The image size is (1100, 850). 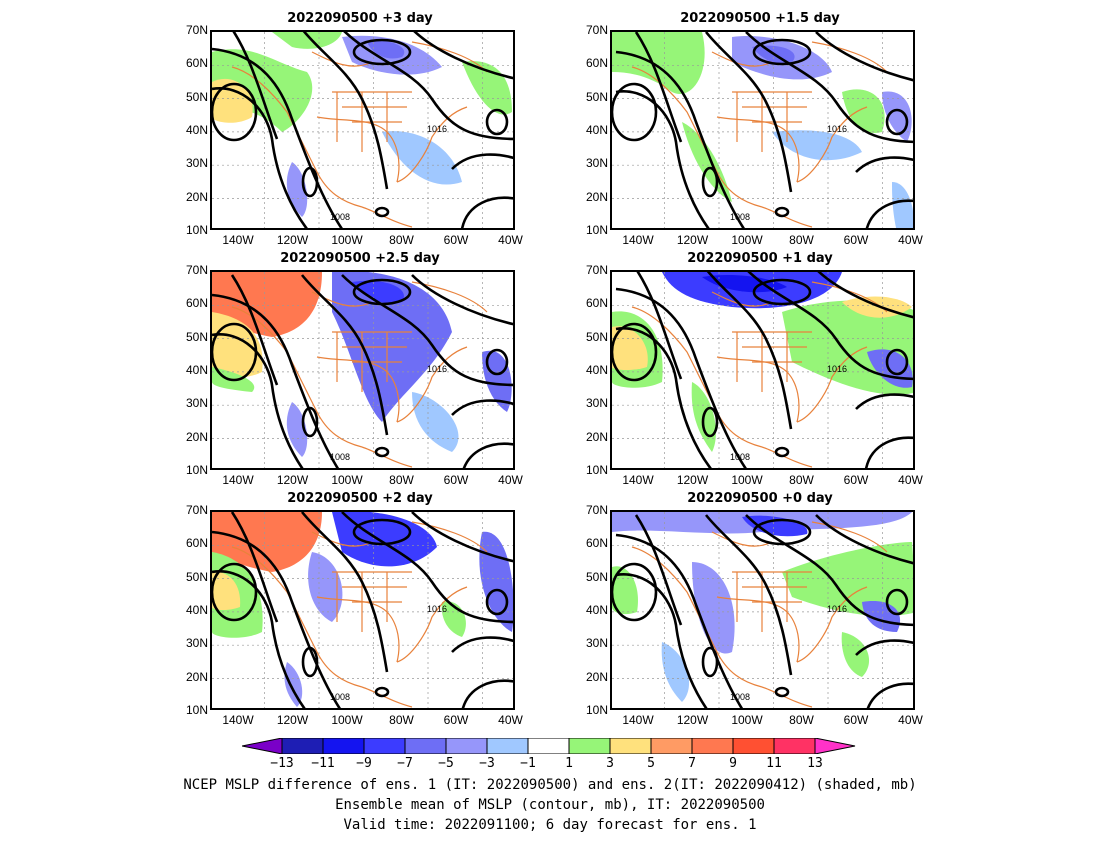 What do you see at coordinates (760, 18) in the screenshot?
I see `panel-title: 2022090500 +1.5 day` at bounding box center [760, 18].